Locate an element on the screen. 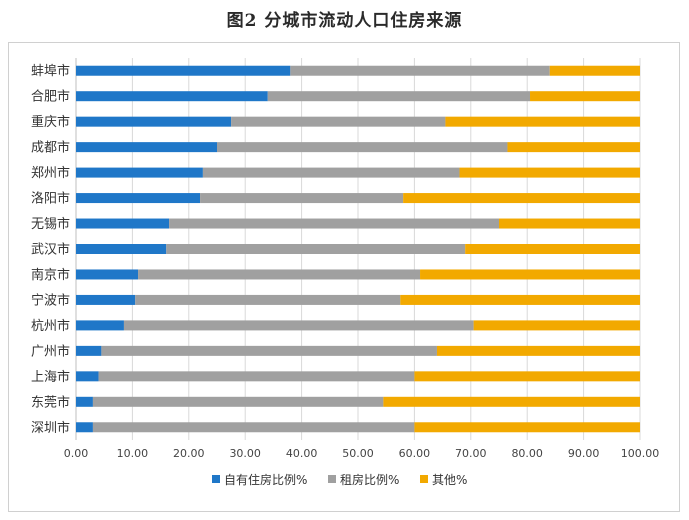 The image size is (689, 520). legend-label: 自有住房比例% is located at coordinates (265, 479).